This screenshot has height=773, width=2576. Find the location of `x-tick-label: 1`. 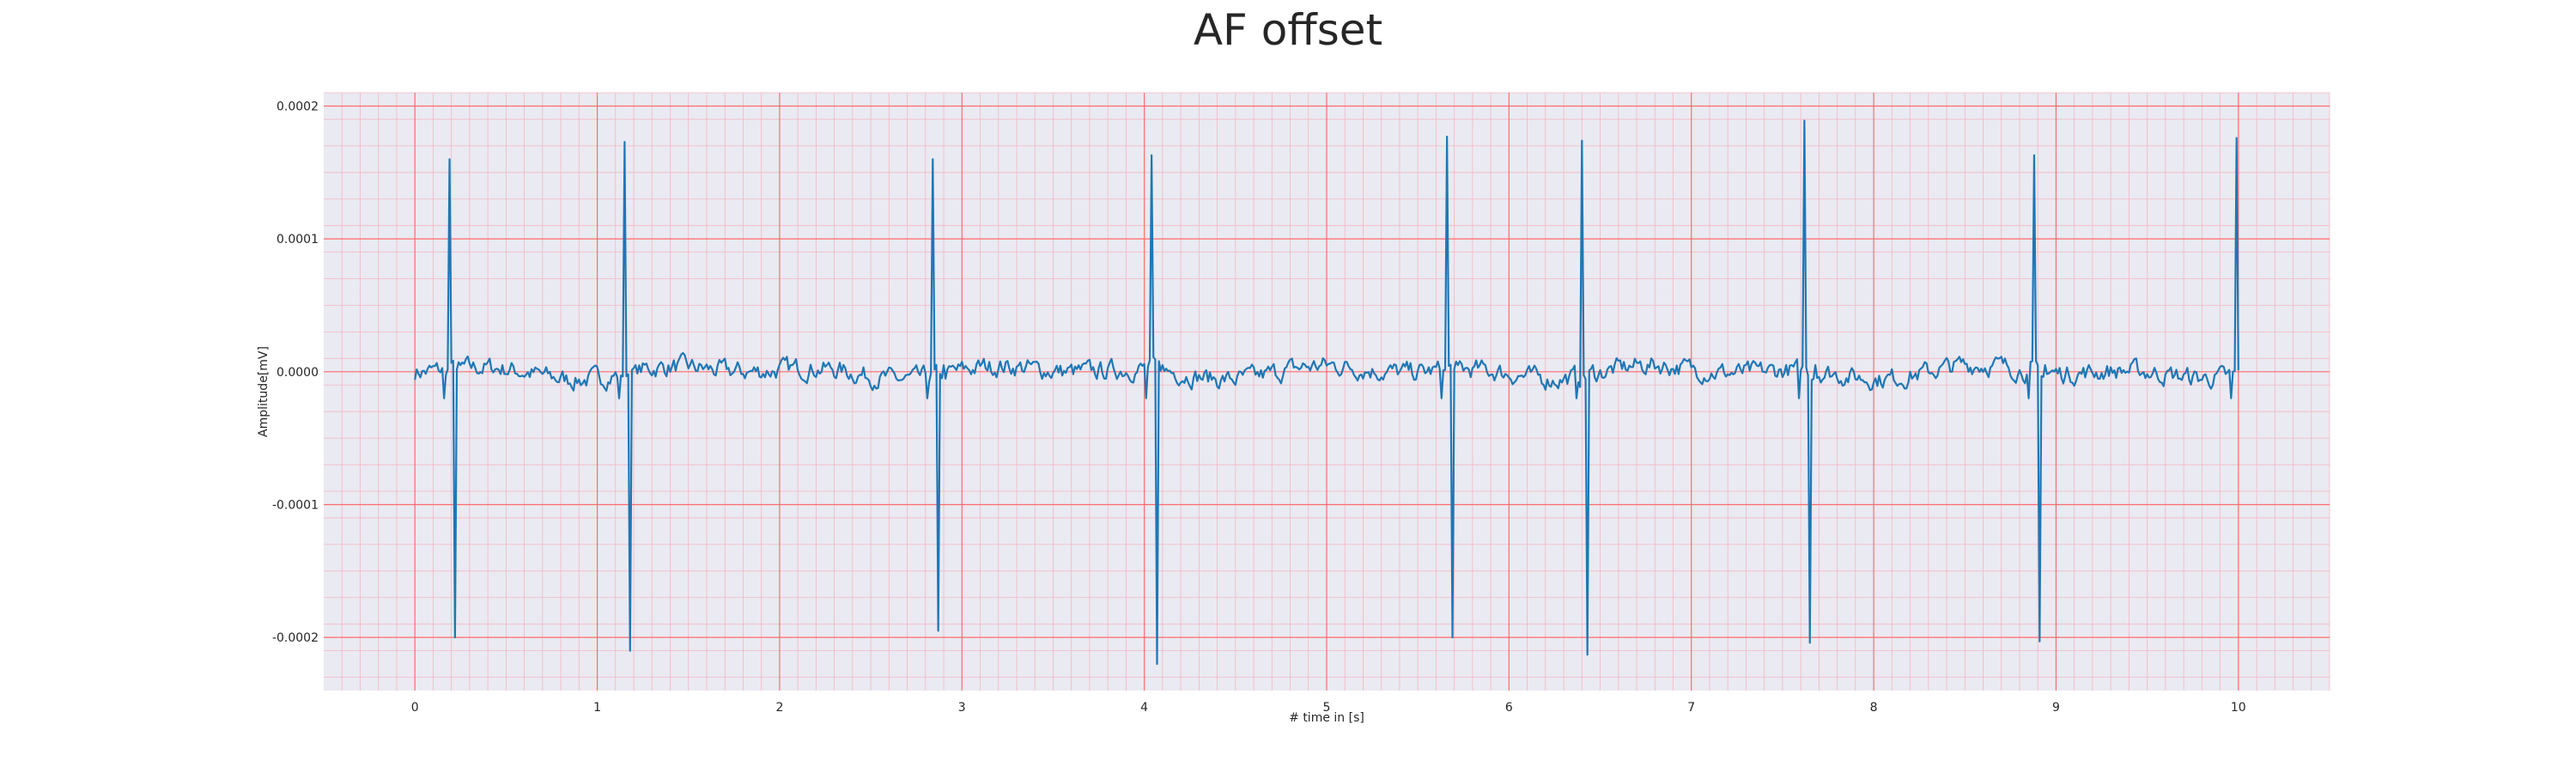

x-tick-label: 1 is located at coordinates (597, 708).